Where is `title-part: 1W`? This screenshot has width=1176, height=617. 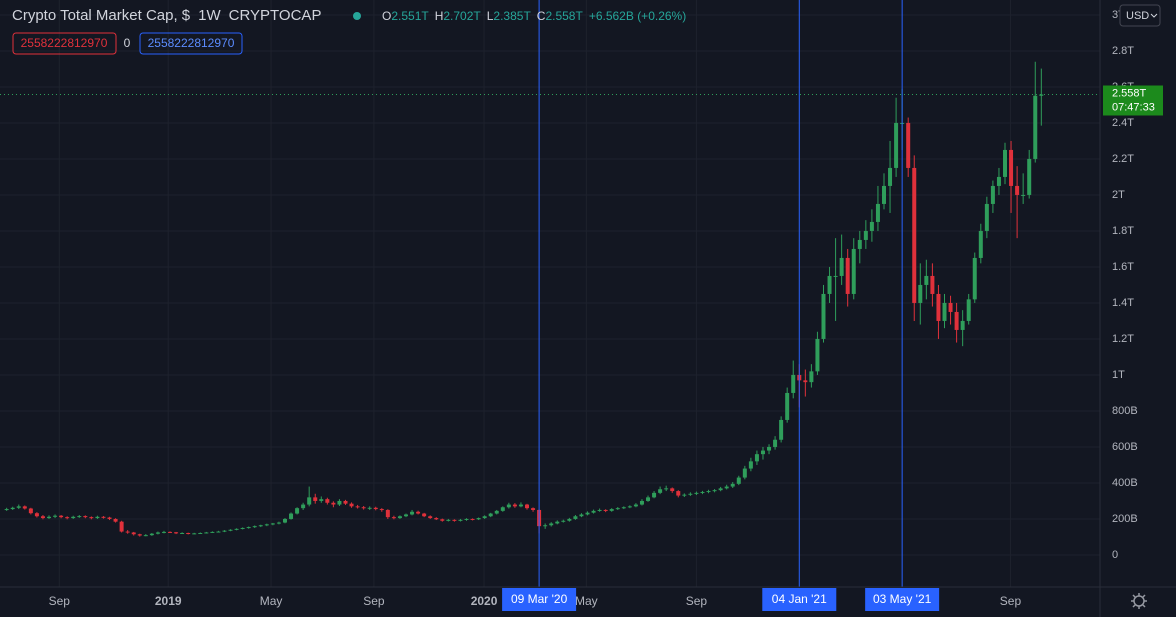
title-part: 1W is located at coordinates (209, 15).